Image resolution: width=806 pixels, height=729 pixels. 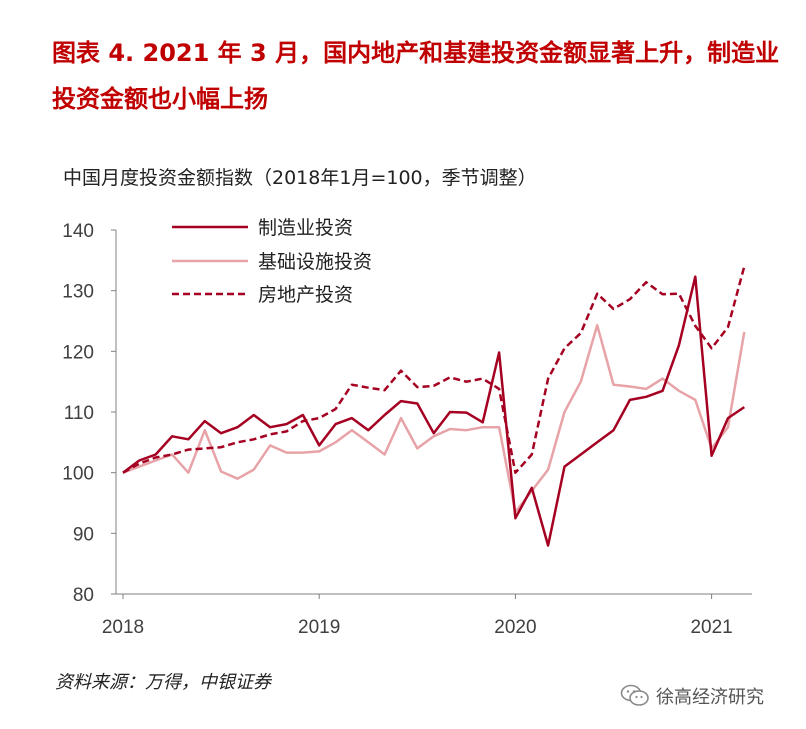 I want to click on x-tick-label: 2020, so click(x=515, y=627).